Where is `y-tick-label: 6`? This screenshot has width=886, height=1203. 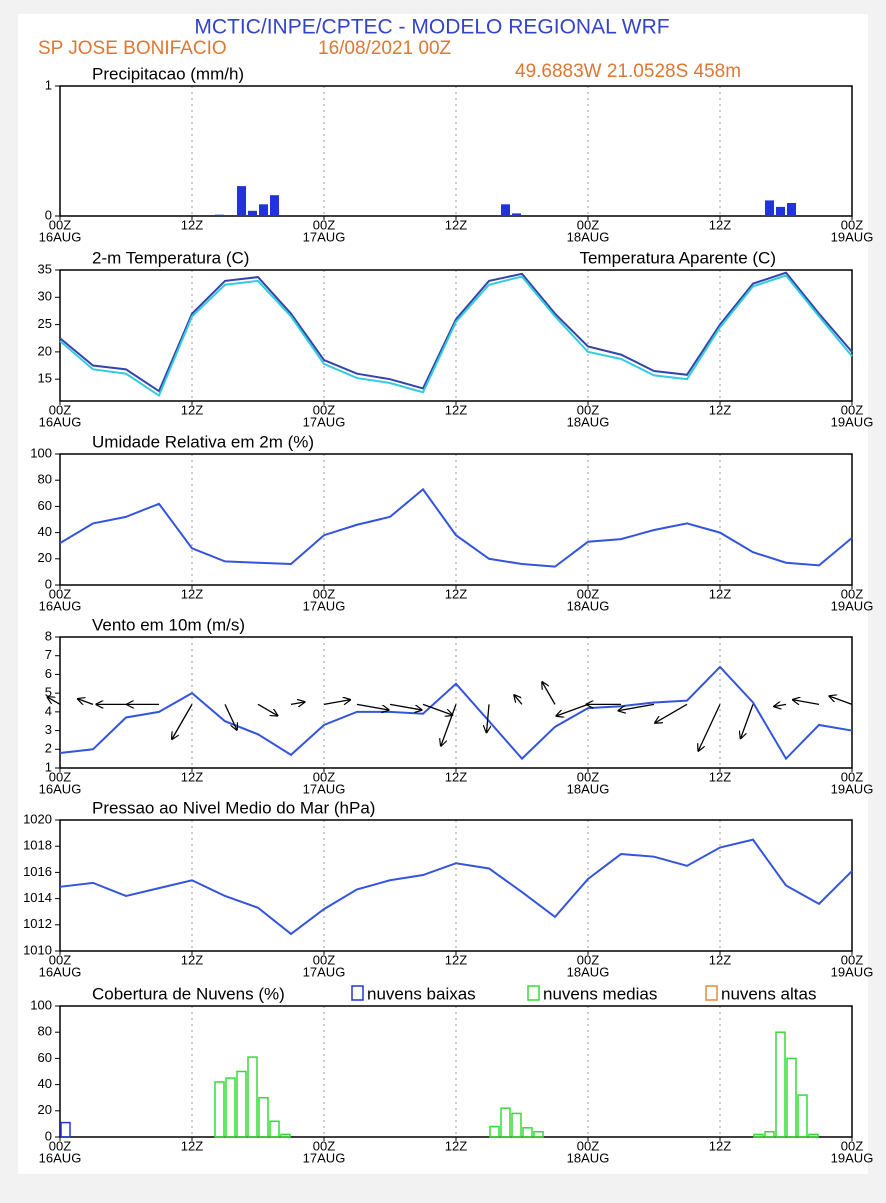 y-tick-label: 6 is located at coordinates (48, 673).